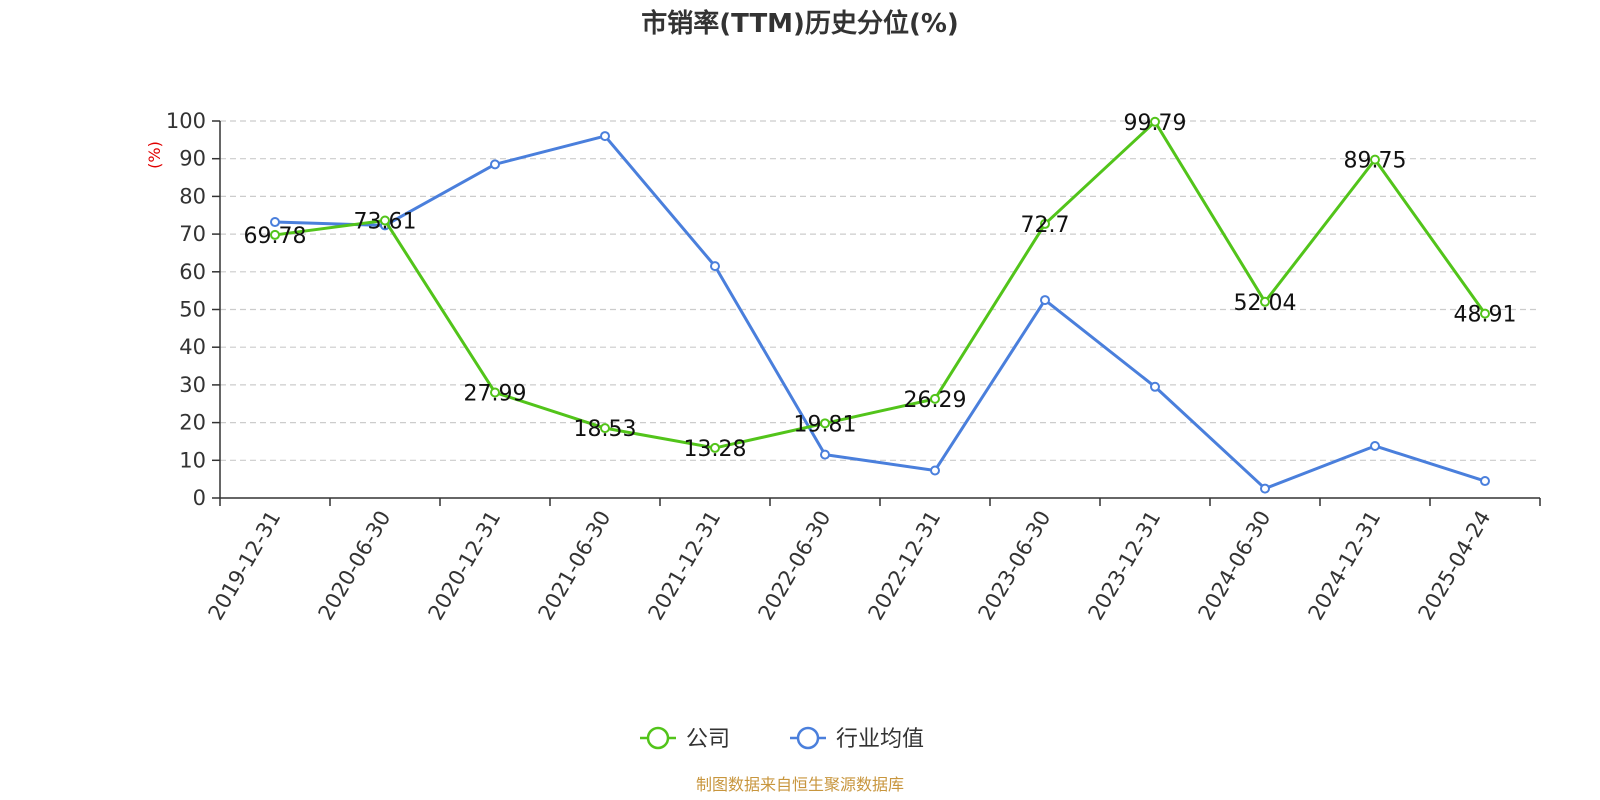 This screenshot has height=800, width=1600. What do you see at coordinates (795, 566) in the screenshot?
I see `x-tick-label: 2022-06-30` at bounding box center [795, 566].